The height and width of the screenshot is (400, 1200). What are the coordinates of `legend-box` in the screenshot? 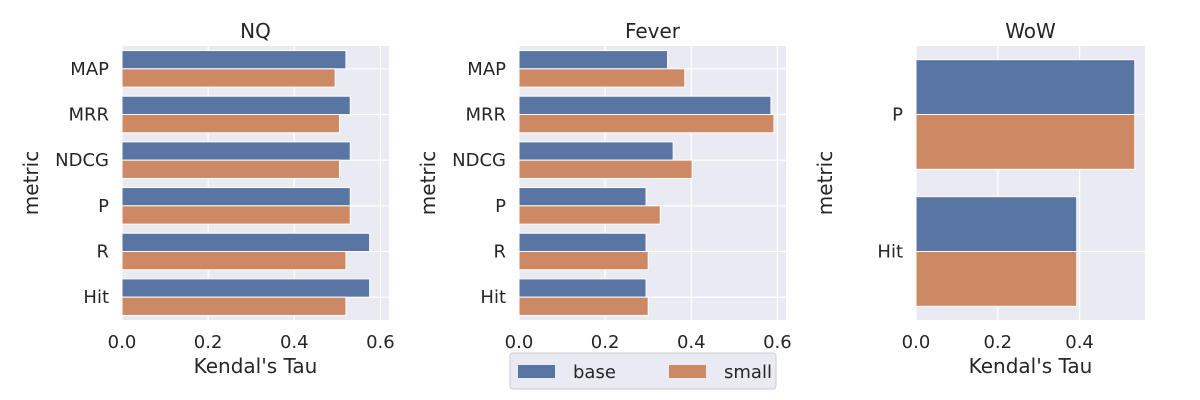 It's located at (643, 371).